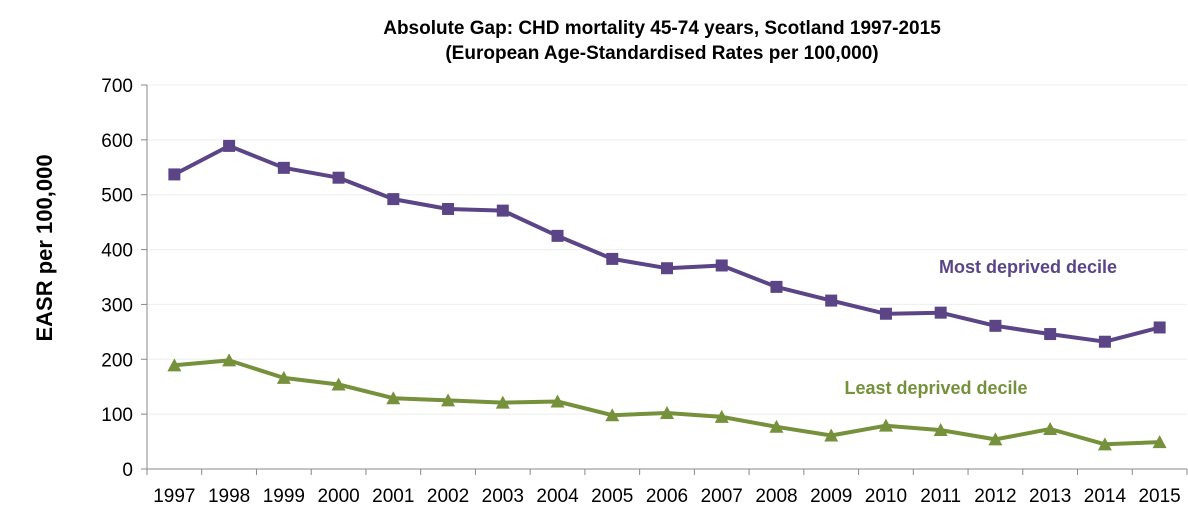  I want to click on data-point-s1-2010, so click(885, 313).